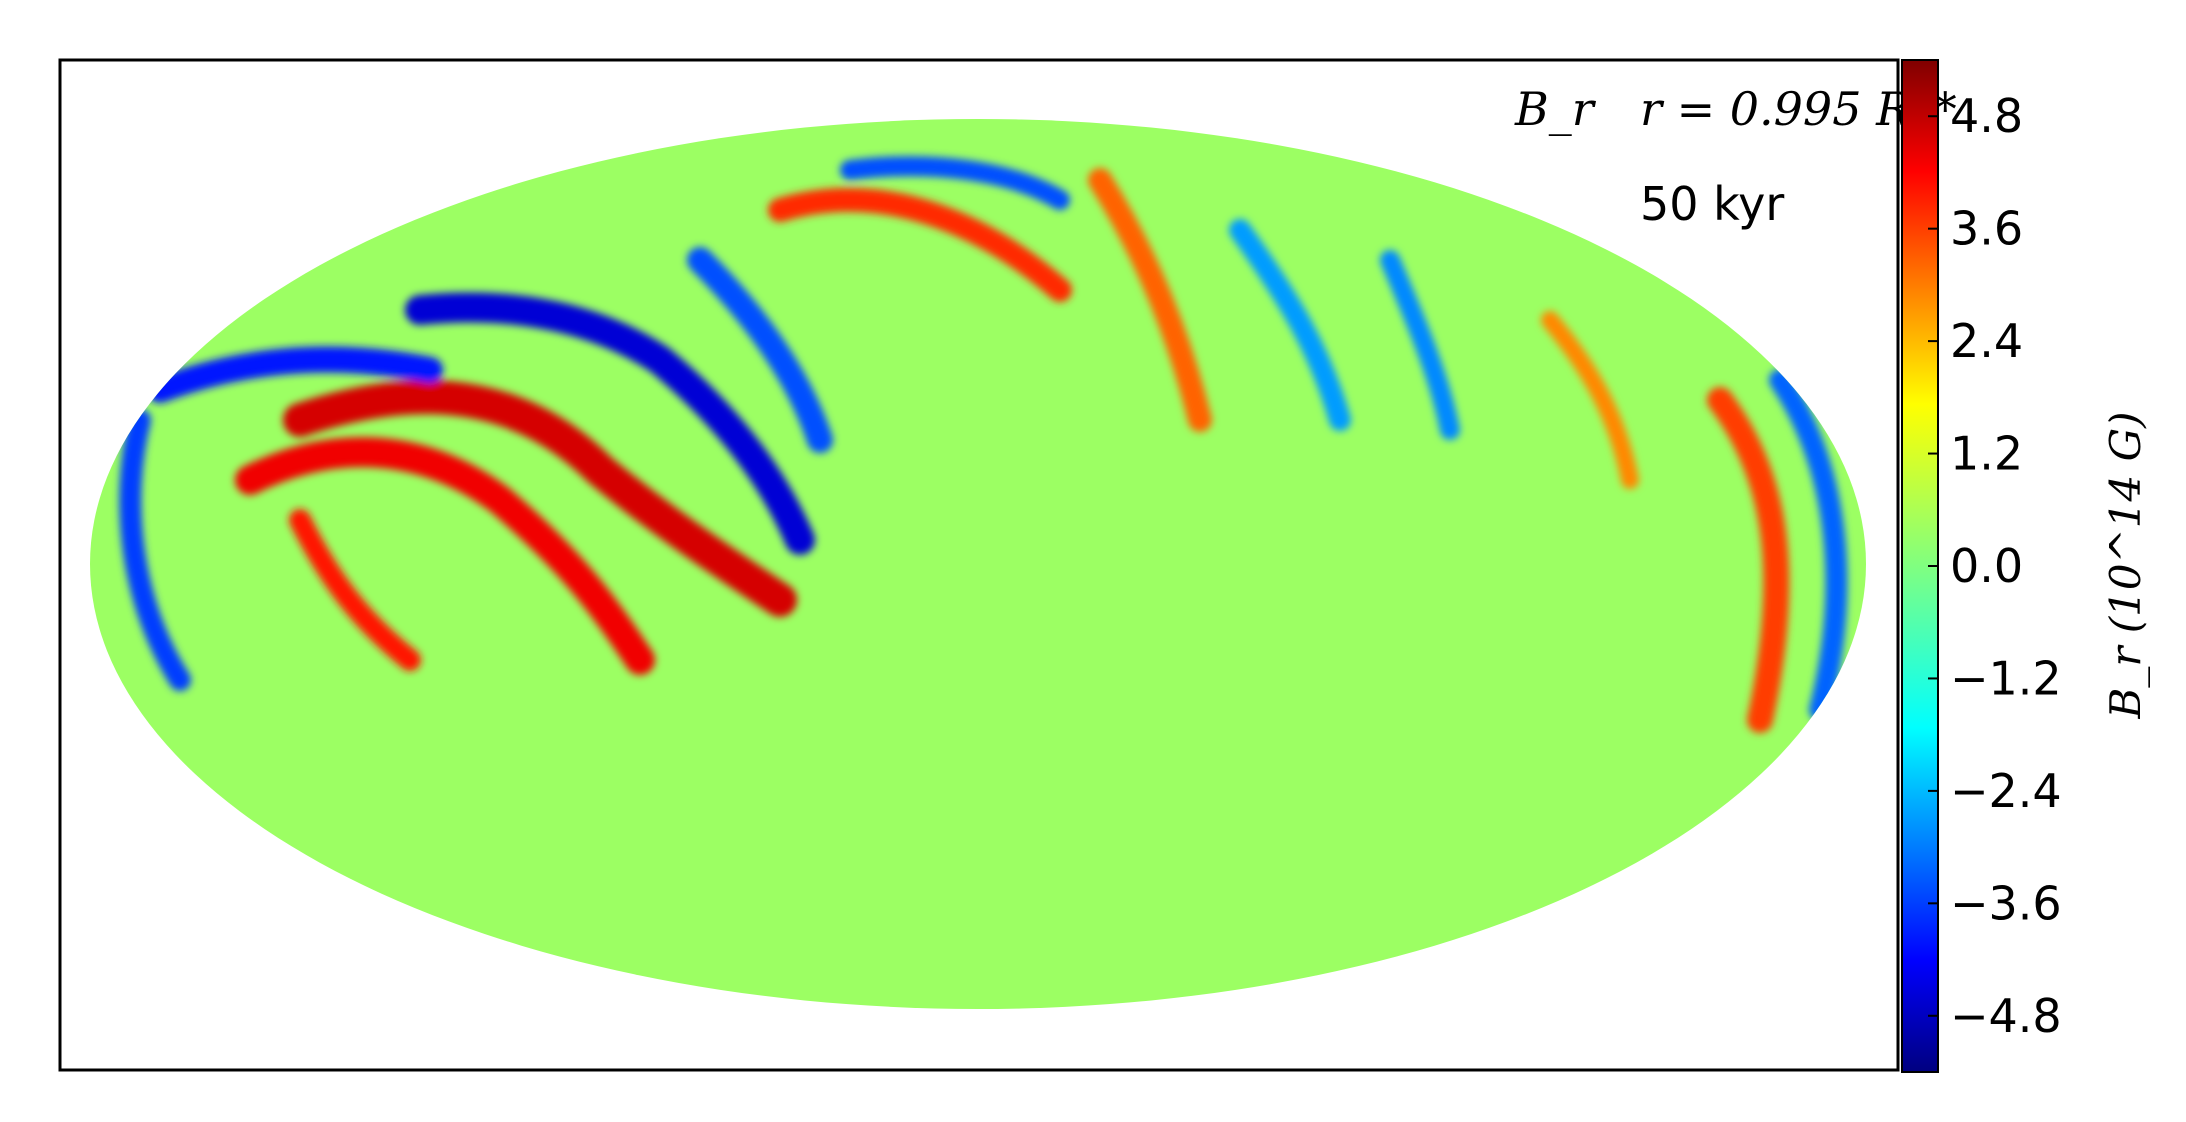 This screenshot has height=1122, width=2186. What do you see at coordinates (2125, 565) in the screenshot?
I see `colorbar-label: B_r (10^14 G)` at bounding box center [2125, 565].